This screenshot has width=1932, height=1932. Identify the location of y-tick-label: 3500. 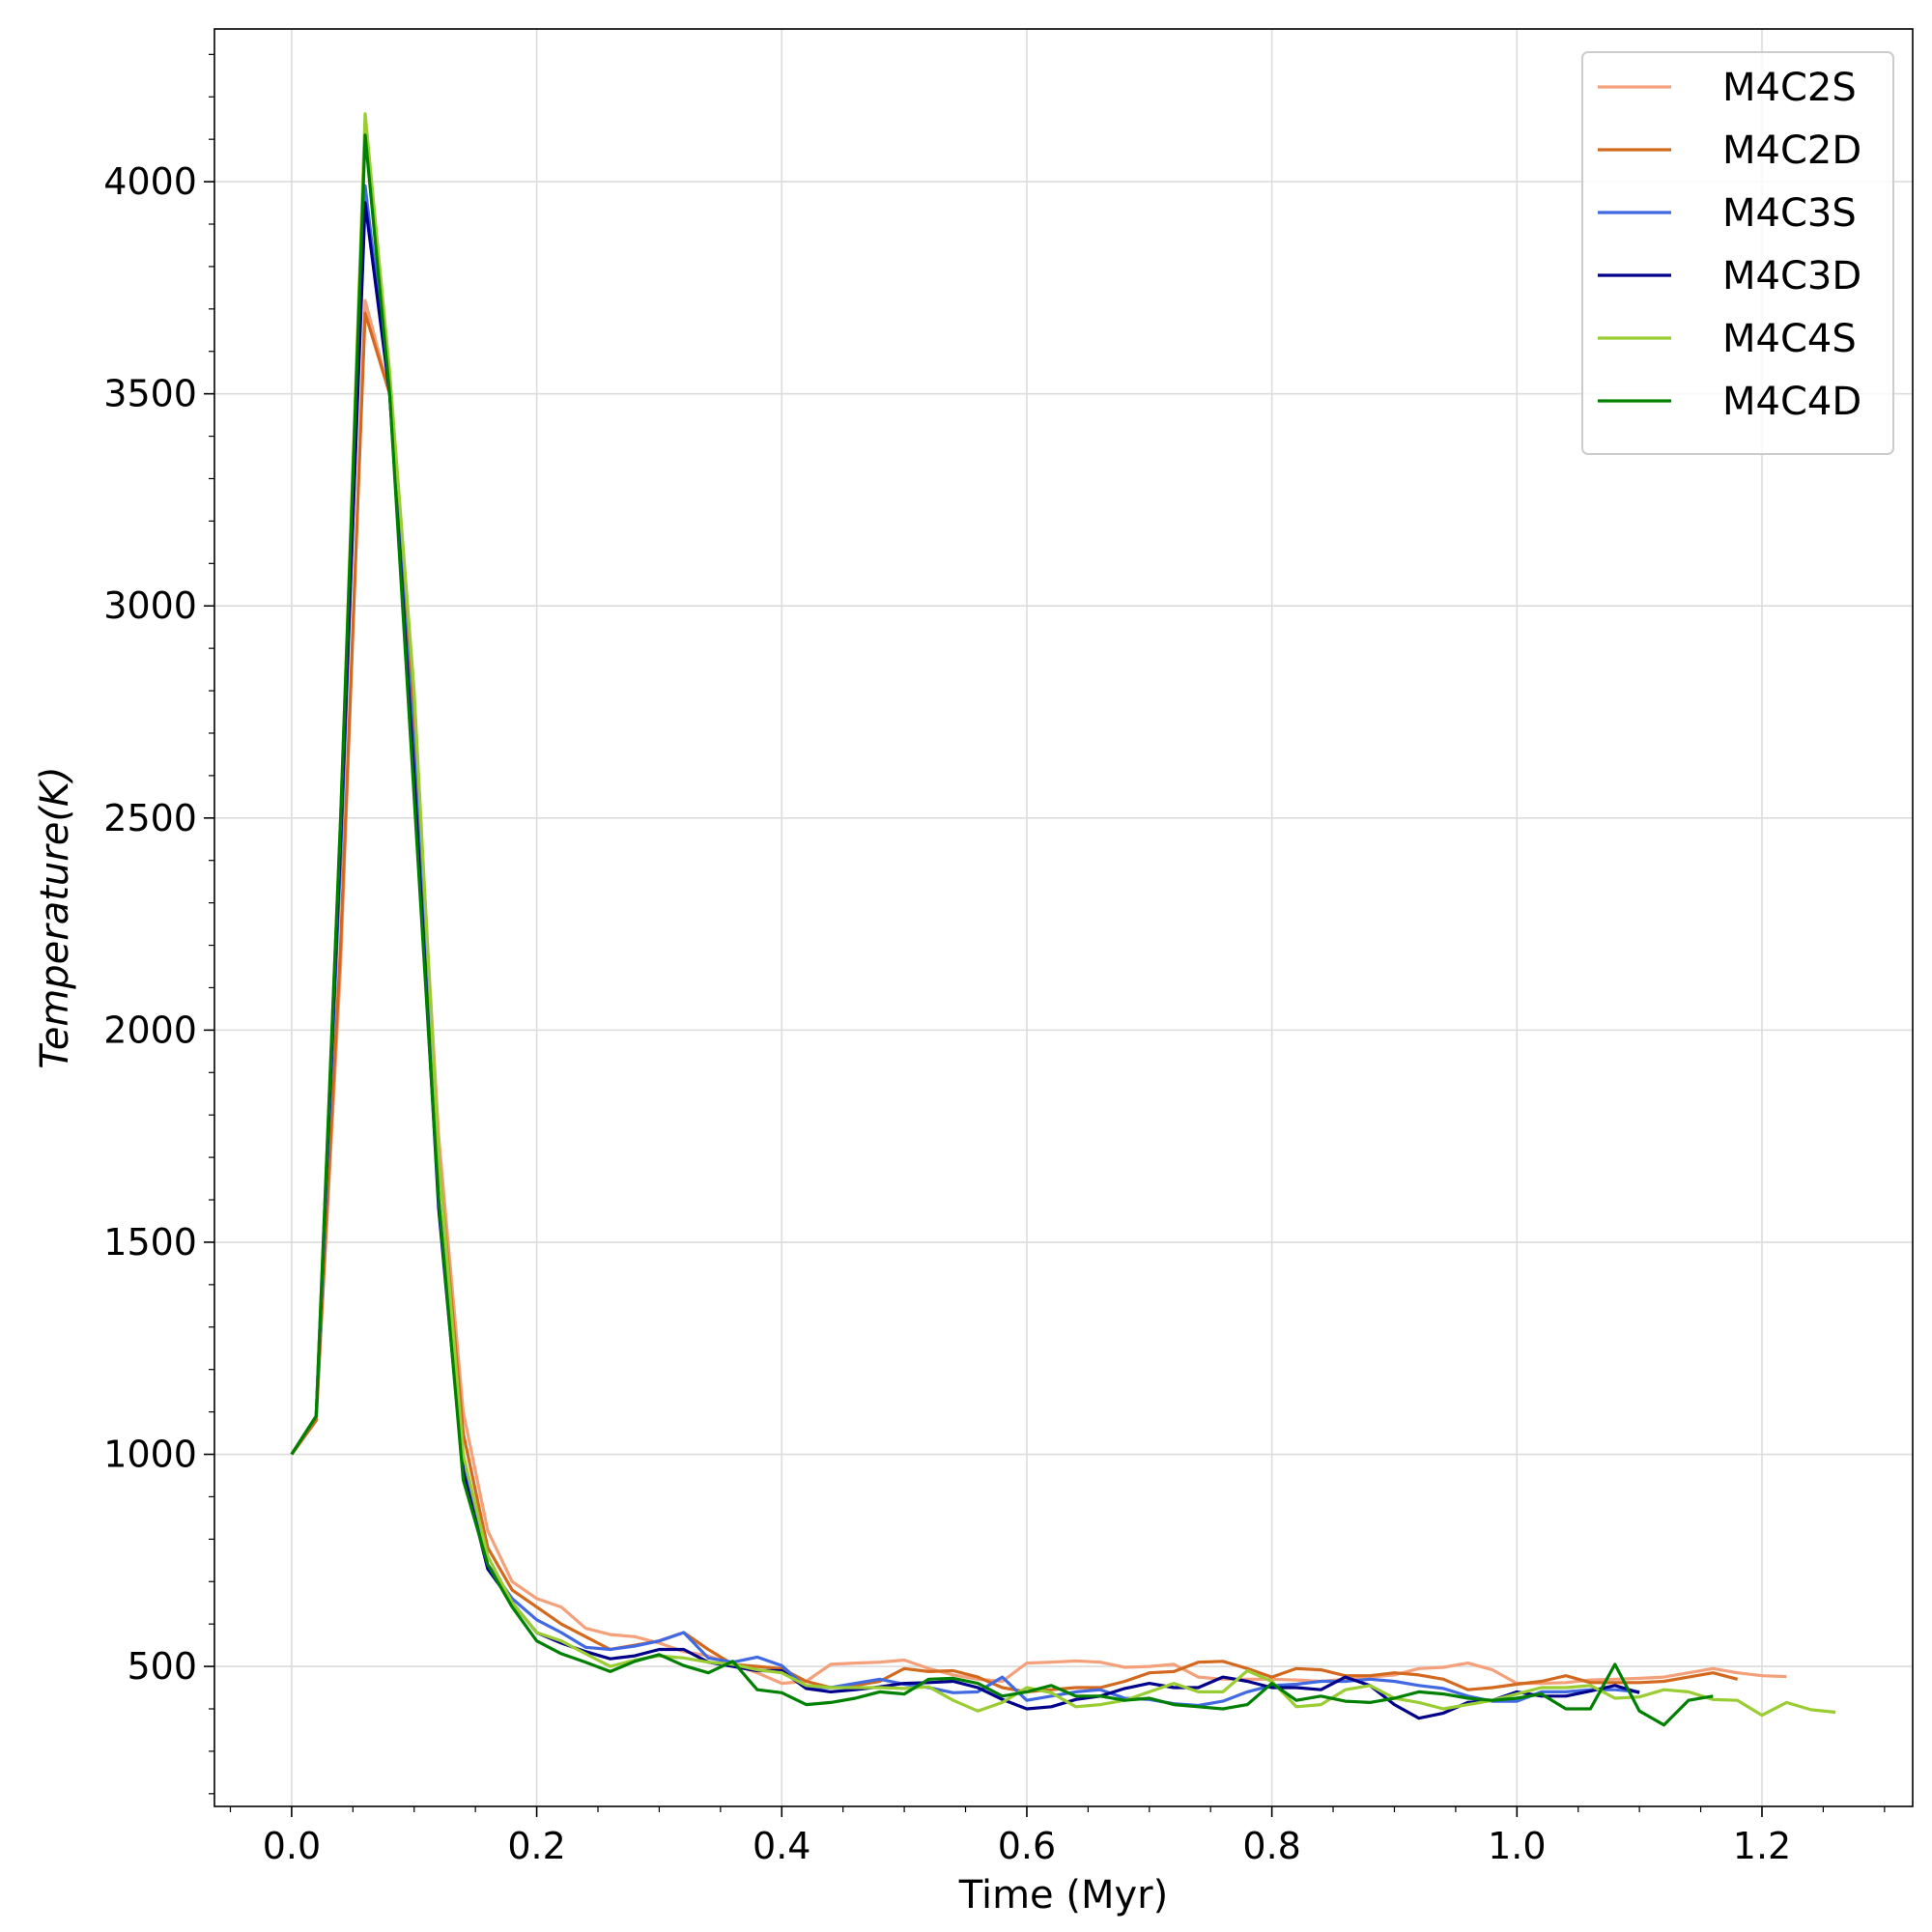
(150, 394).